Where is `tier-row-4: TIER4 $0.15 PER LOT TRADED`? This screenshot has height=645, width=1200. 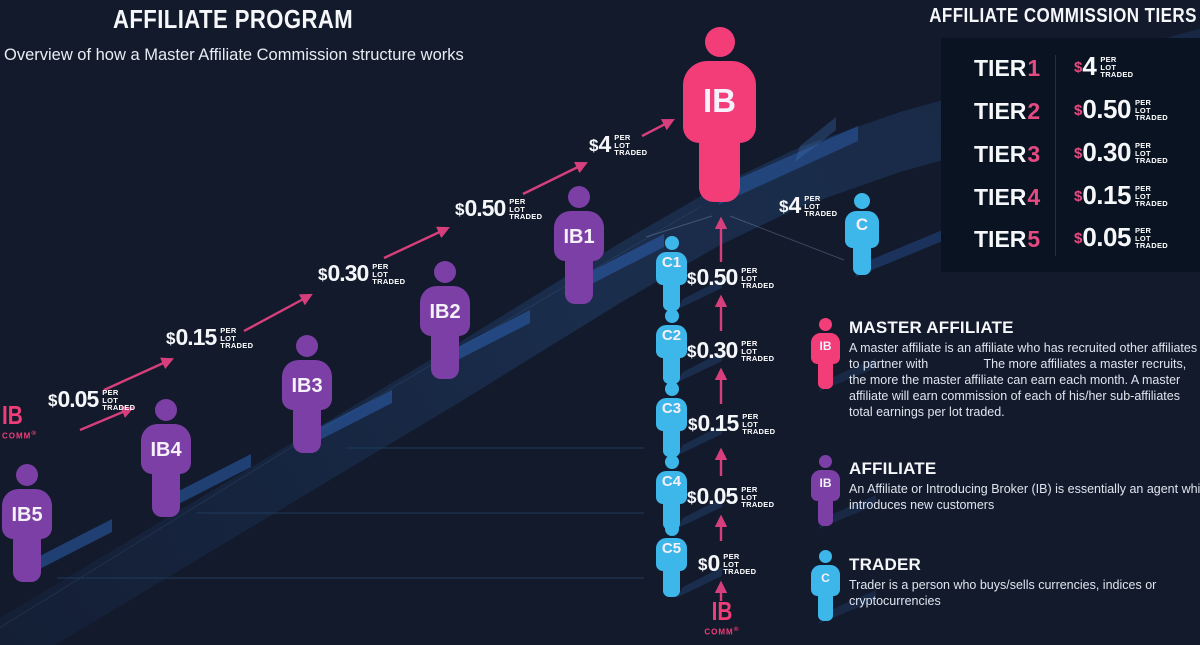 tier-row-4: TIER4 $0.15 PER LOT TRADED is located at coordinates (1070, 199).